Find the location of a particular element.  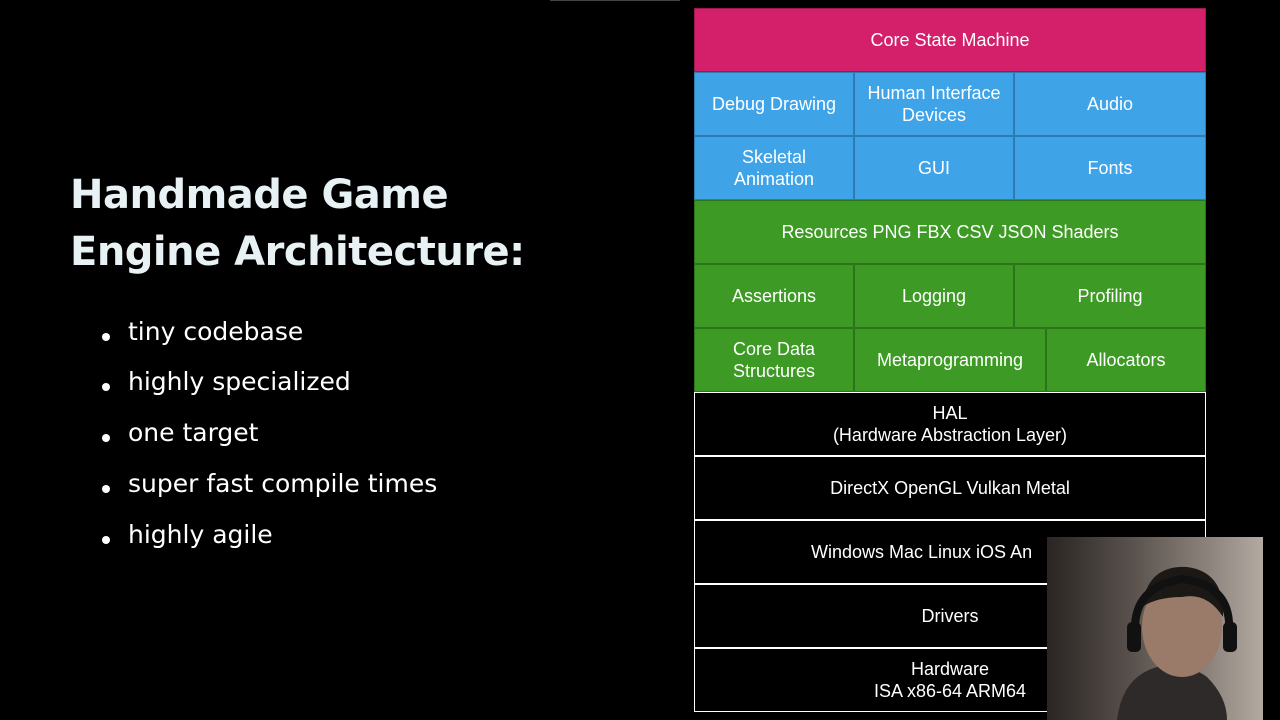

layer-cell: Windows Mac Linux iOS An is located at coordinates (950, 552).